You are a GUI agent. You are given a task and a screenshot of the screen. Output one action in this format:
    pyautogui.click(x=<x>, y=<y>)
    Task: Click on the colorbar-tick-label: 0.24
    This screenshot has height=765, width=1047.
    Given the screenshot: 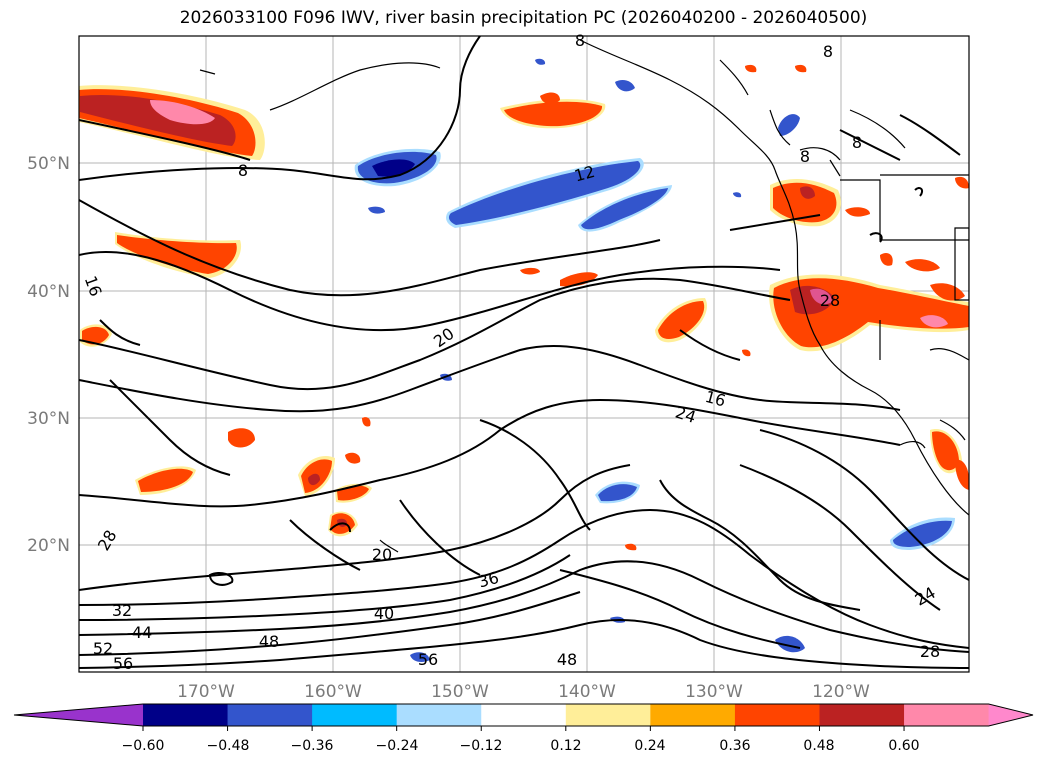 What is the action you would take?
    pyautogui.click(x=649, y=746)
    